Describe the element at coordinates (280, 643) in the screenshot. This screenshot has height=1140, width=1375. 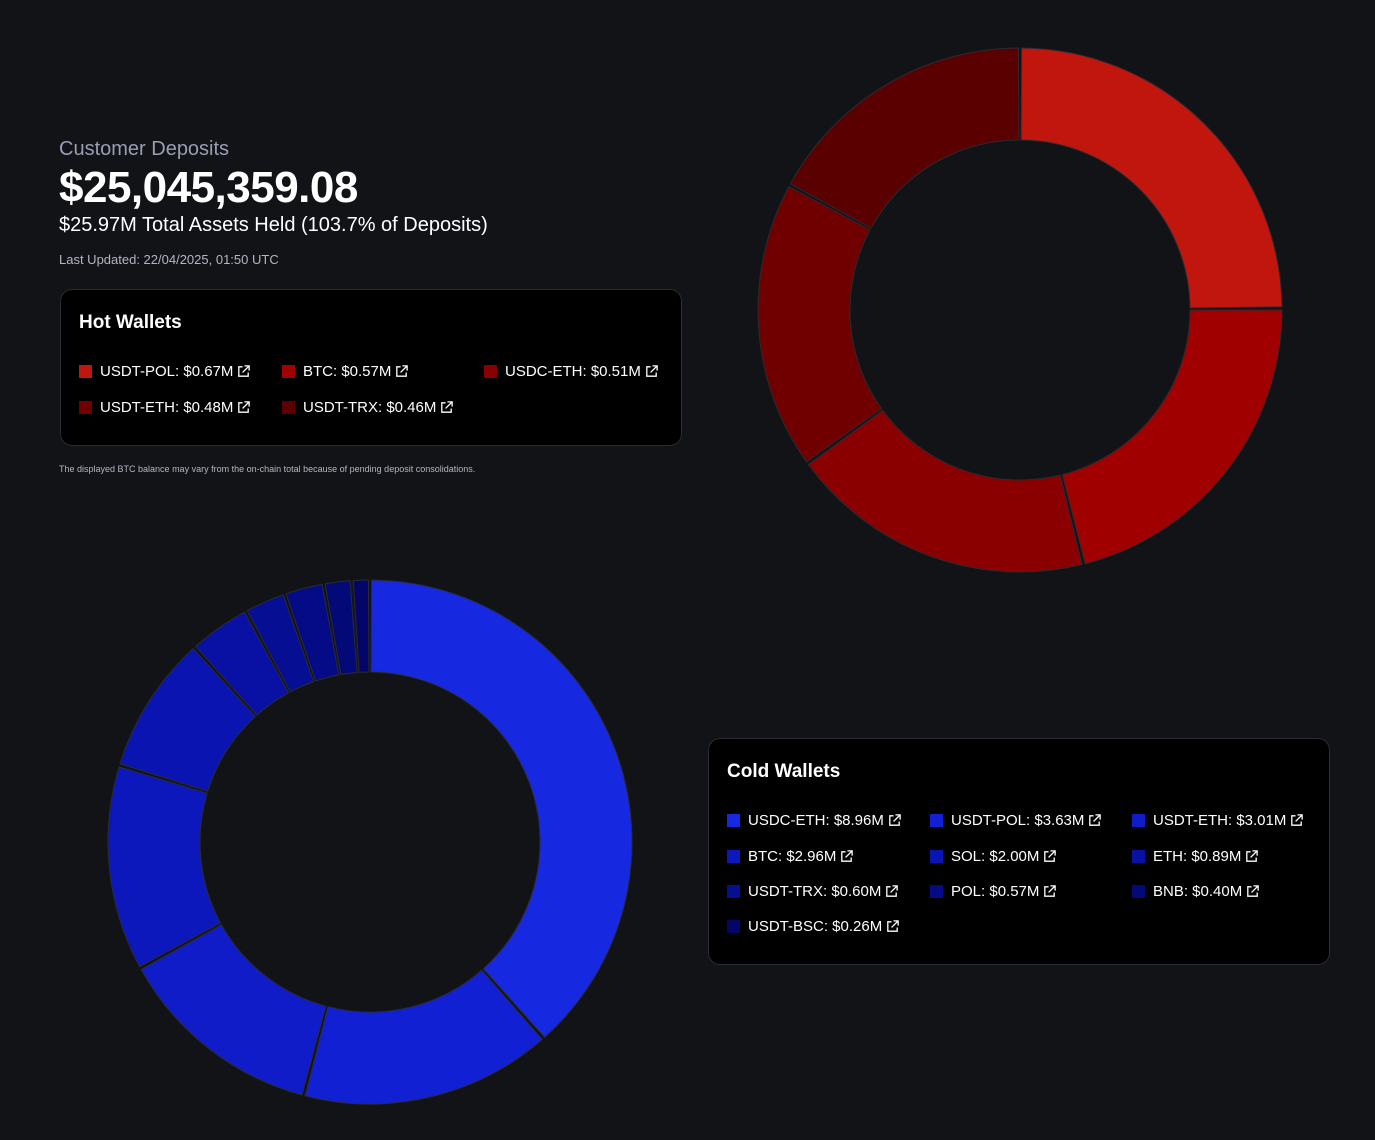
I see `cold-slice-usdt-trx` at that location.